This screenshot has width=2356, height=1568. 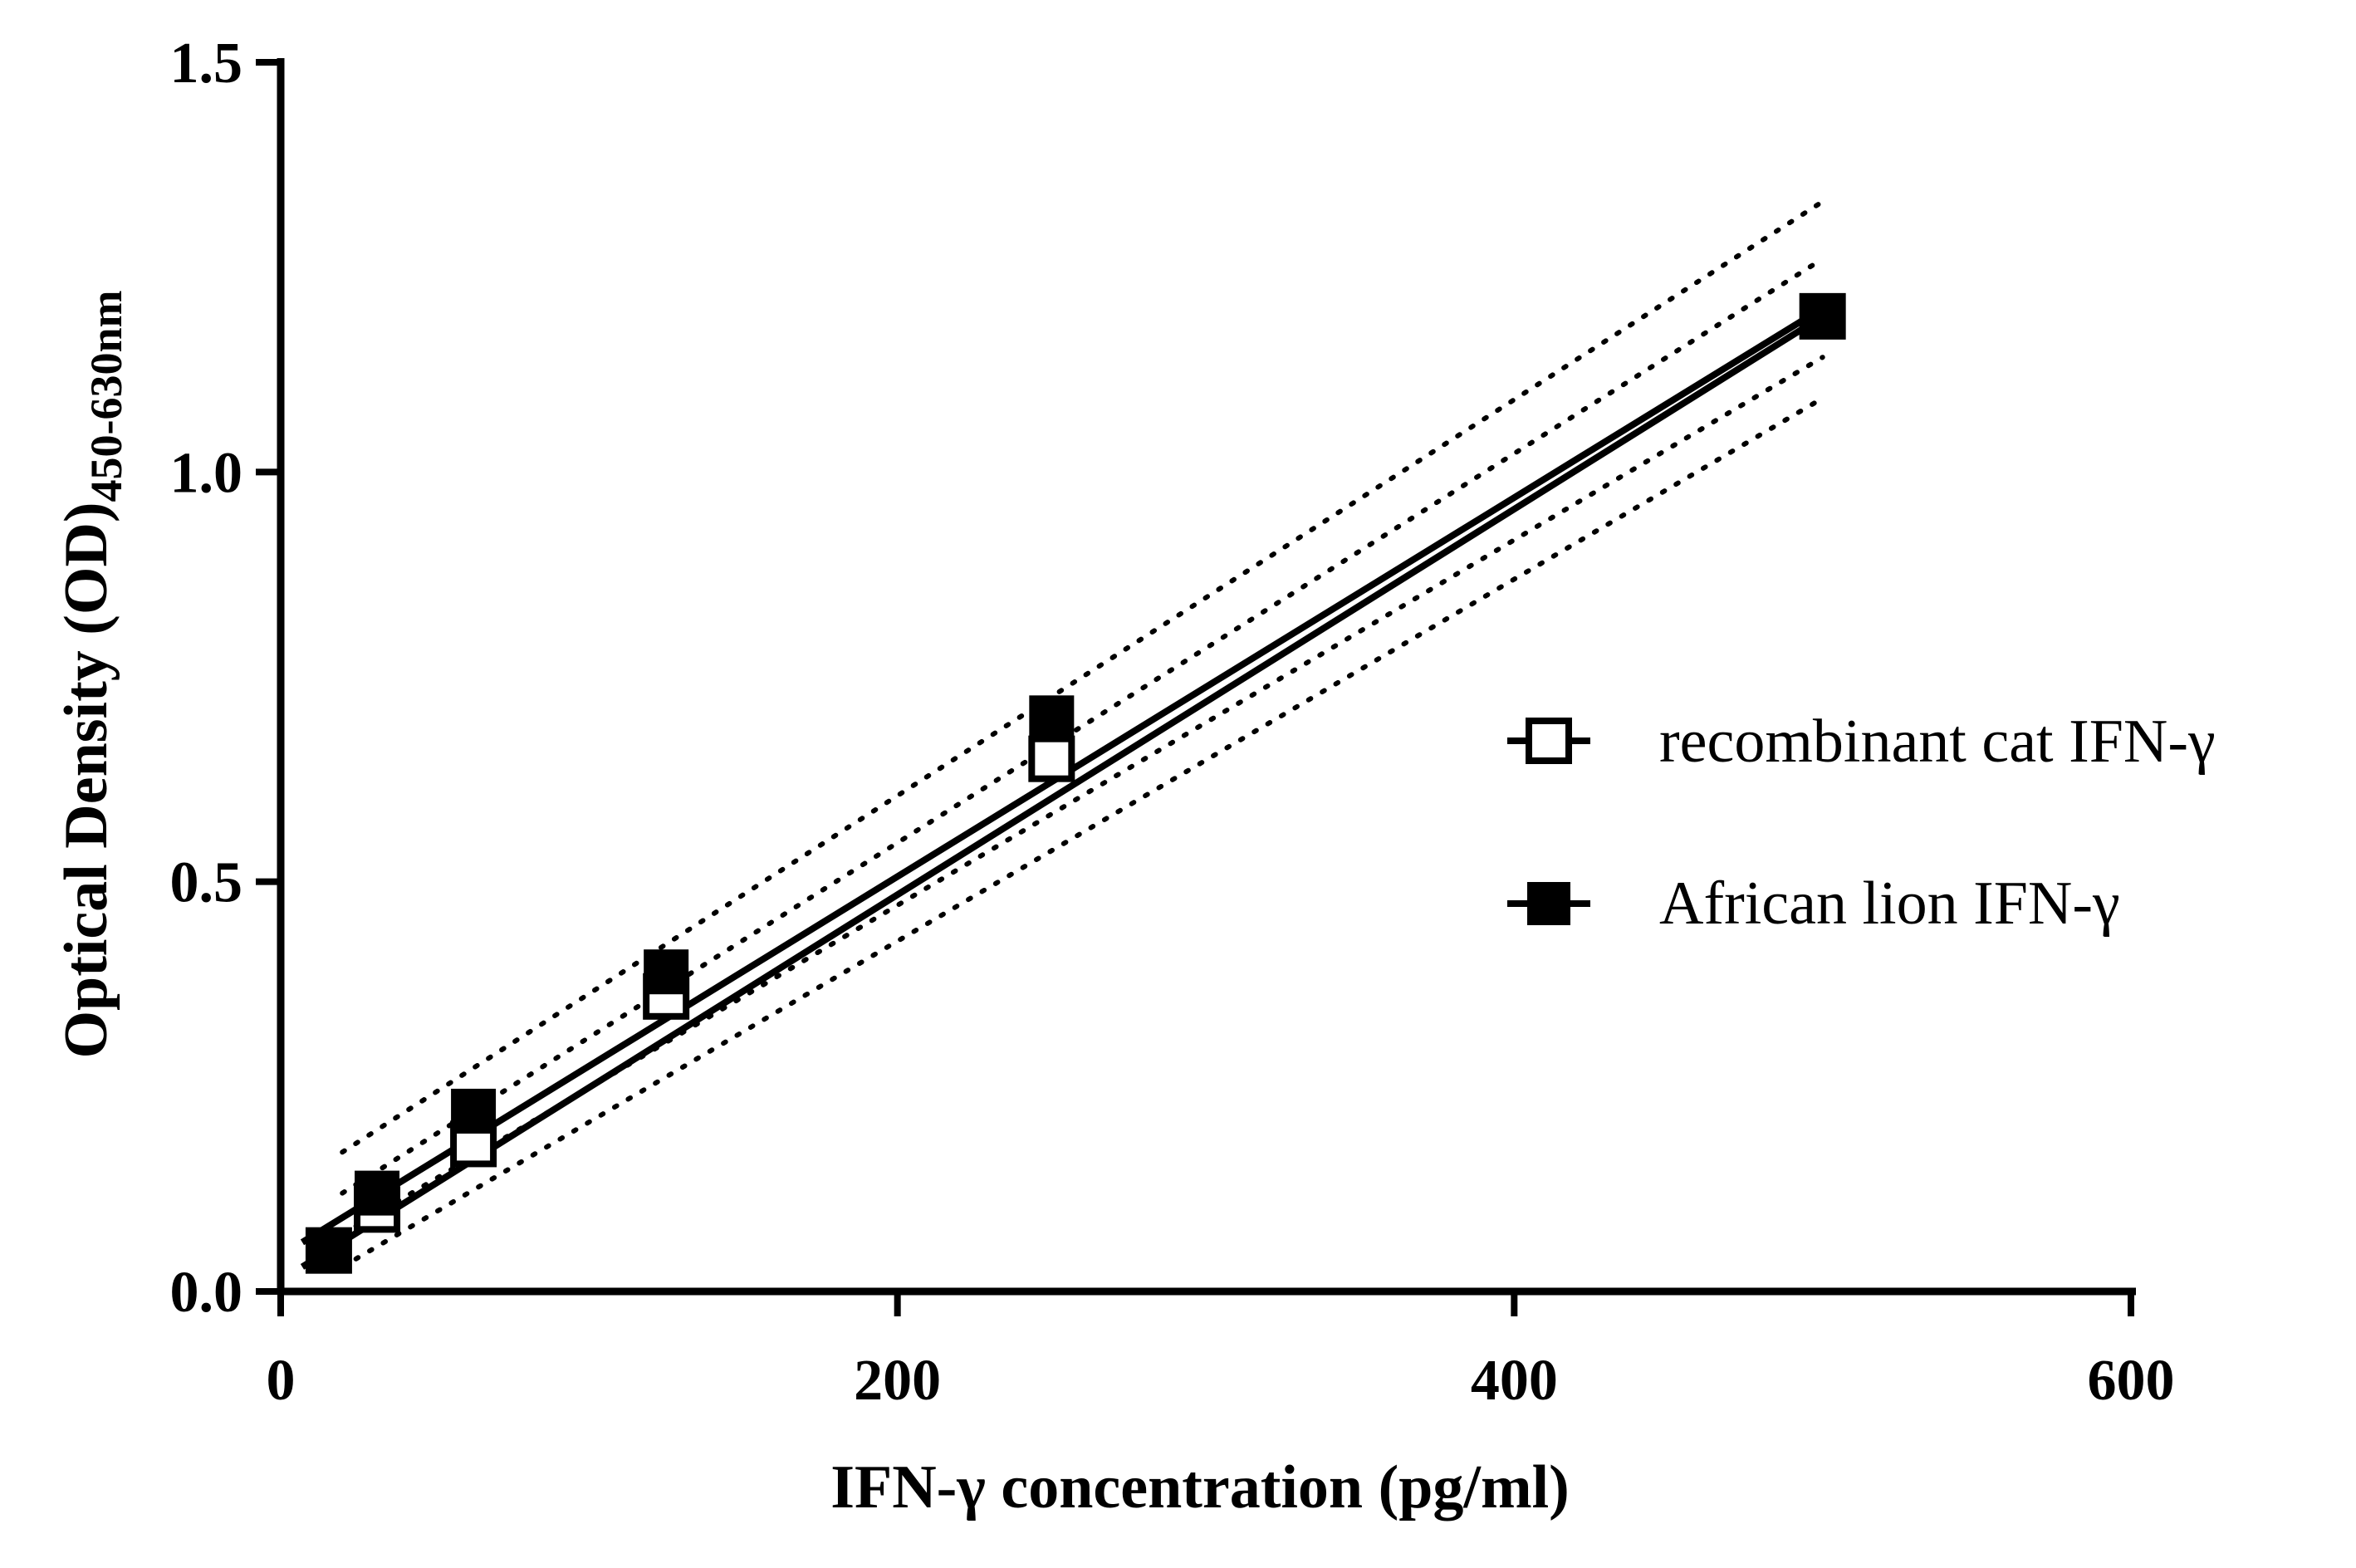 What do you see at coordinates (1937, 742) in the screenshot?
I see `legend-label-cat: recombinant cat IFN-γ` at bounding box center [1937, 742].